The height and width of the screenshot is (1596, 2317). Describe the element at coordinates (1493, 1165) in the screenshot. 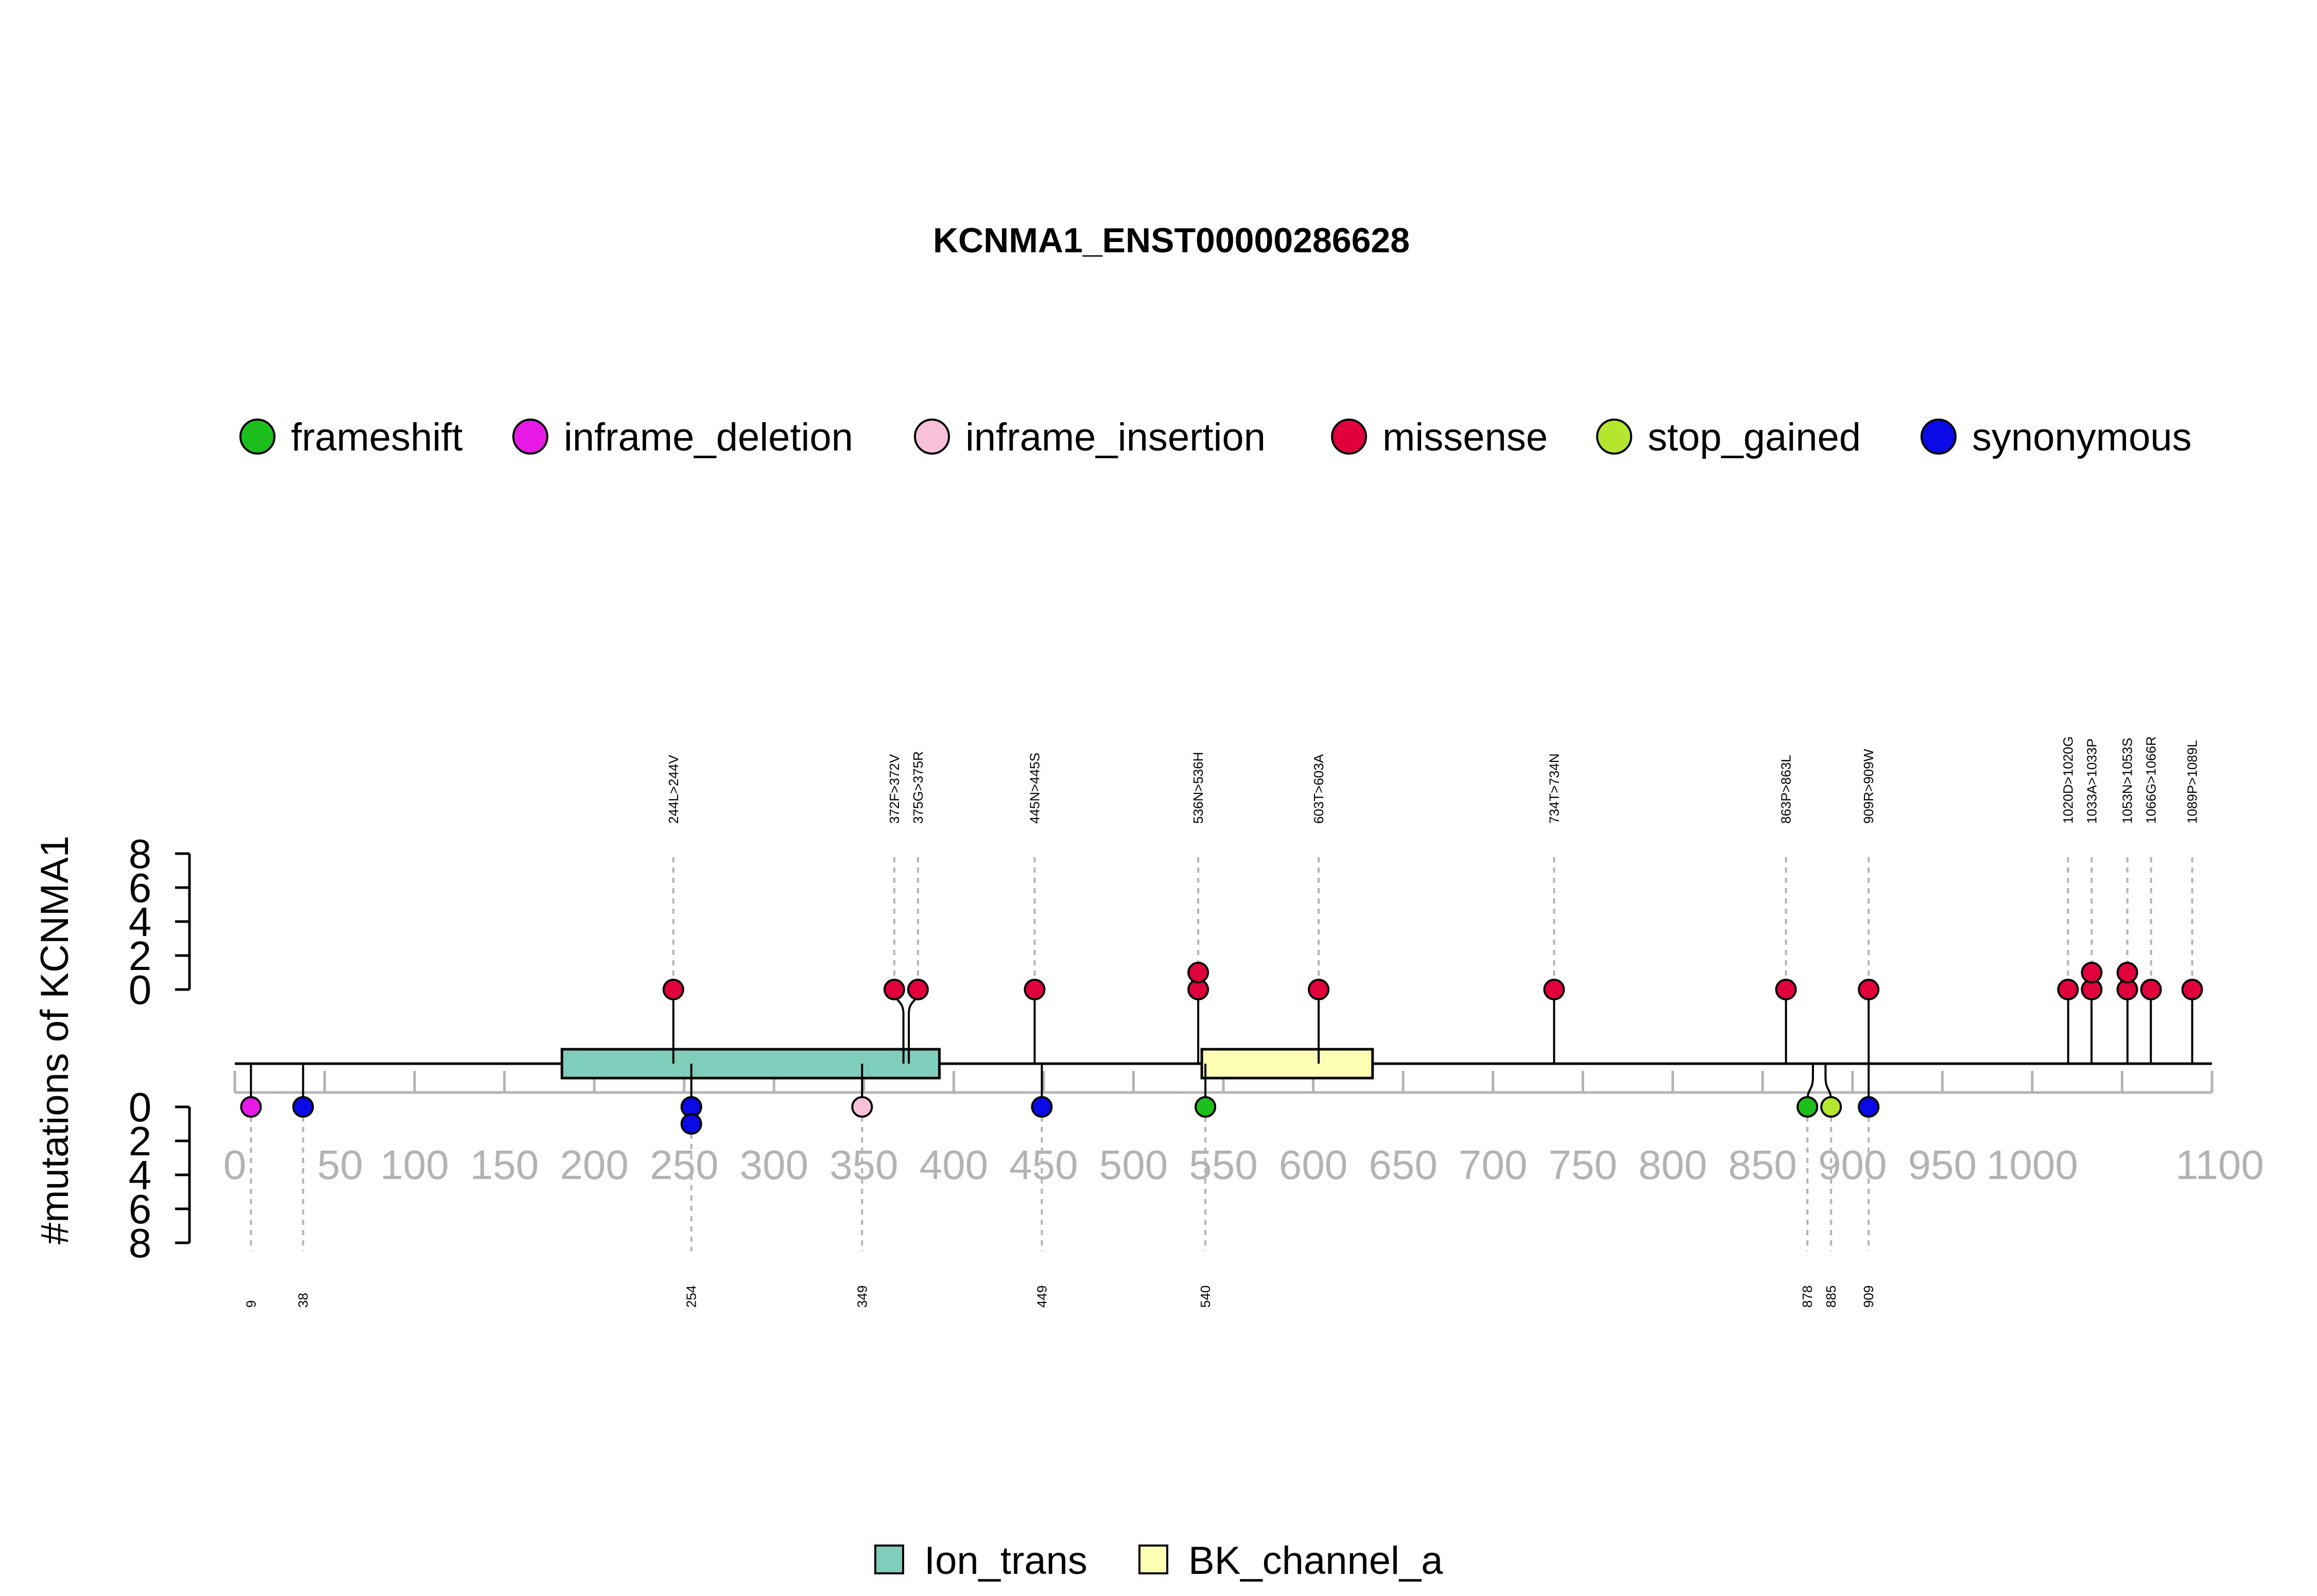

I see `x-tick-label: 700` at that location.